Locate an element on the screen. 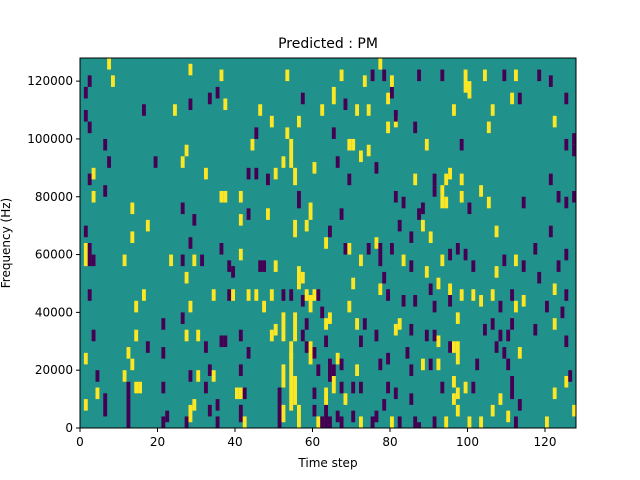 This screenshot has height=480, width=640. chart-title: Predicted : PM is located at coordinates (328, 44).